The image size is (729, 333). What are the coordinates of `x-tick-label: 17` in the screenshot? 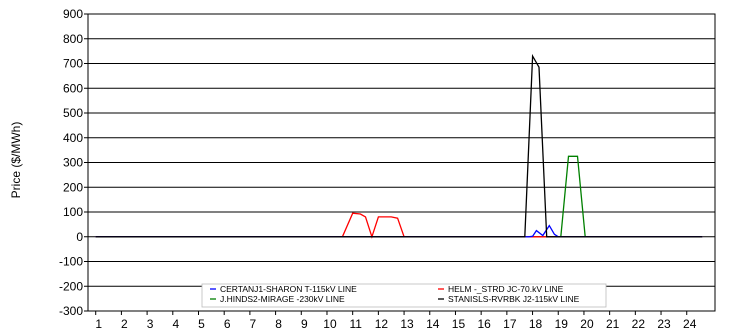 It's located at (510, 324).